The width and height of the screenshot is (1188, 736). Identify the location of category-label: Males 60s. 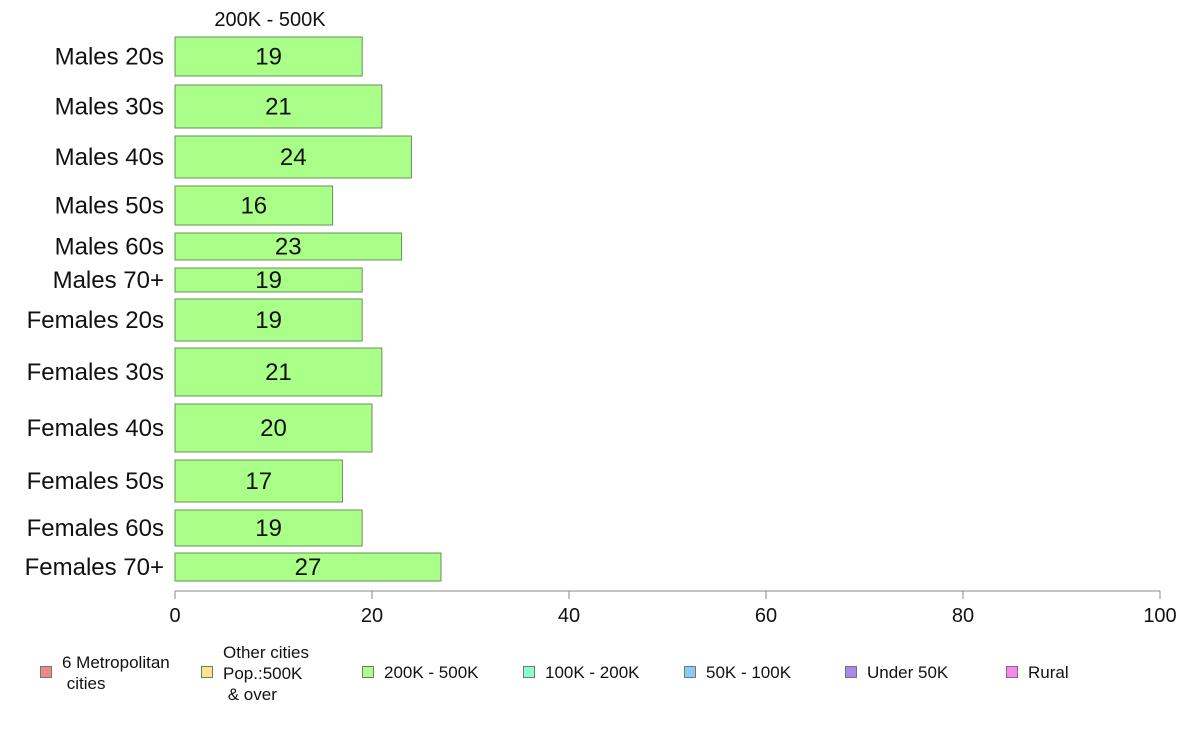
(109, 247).